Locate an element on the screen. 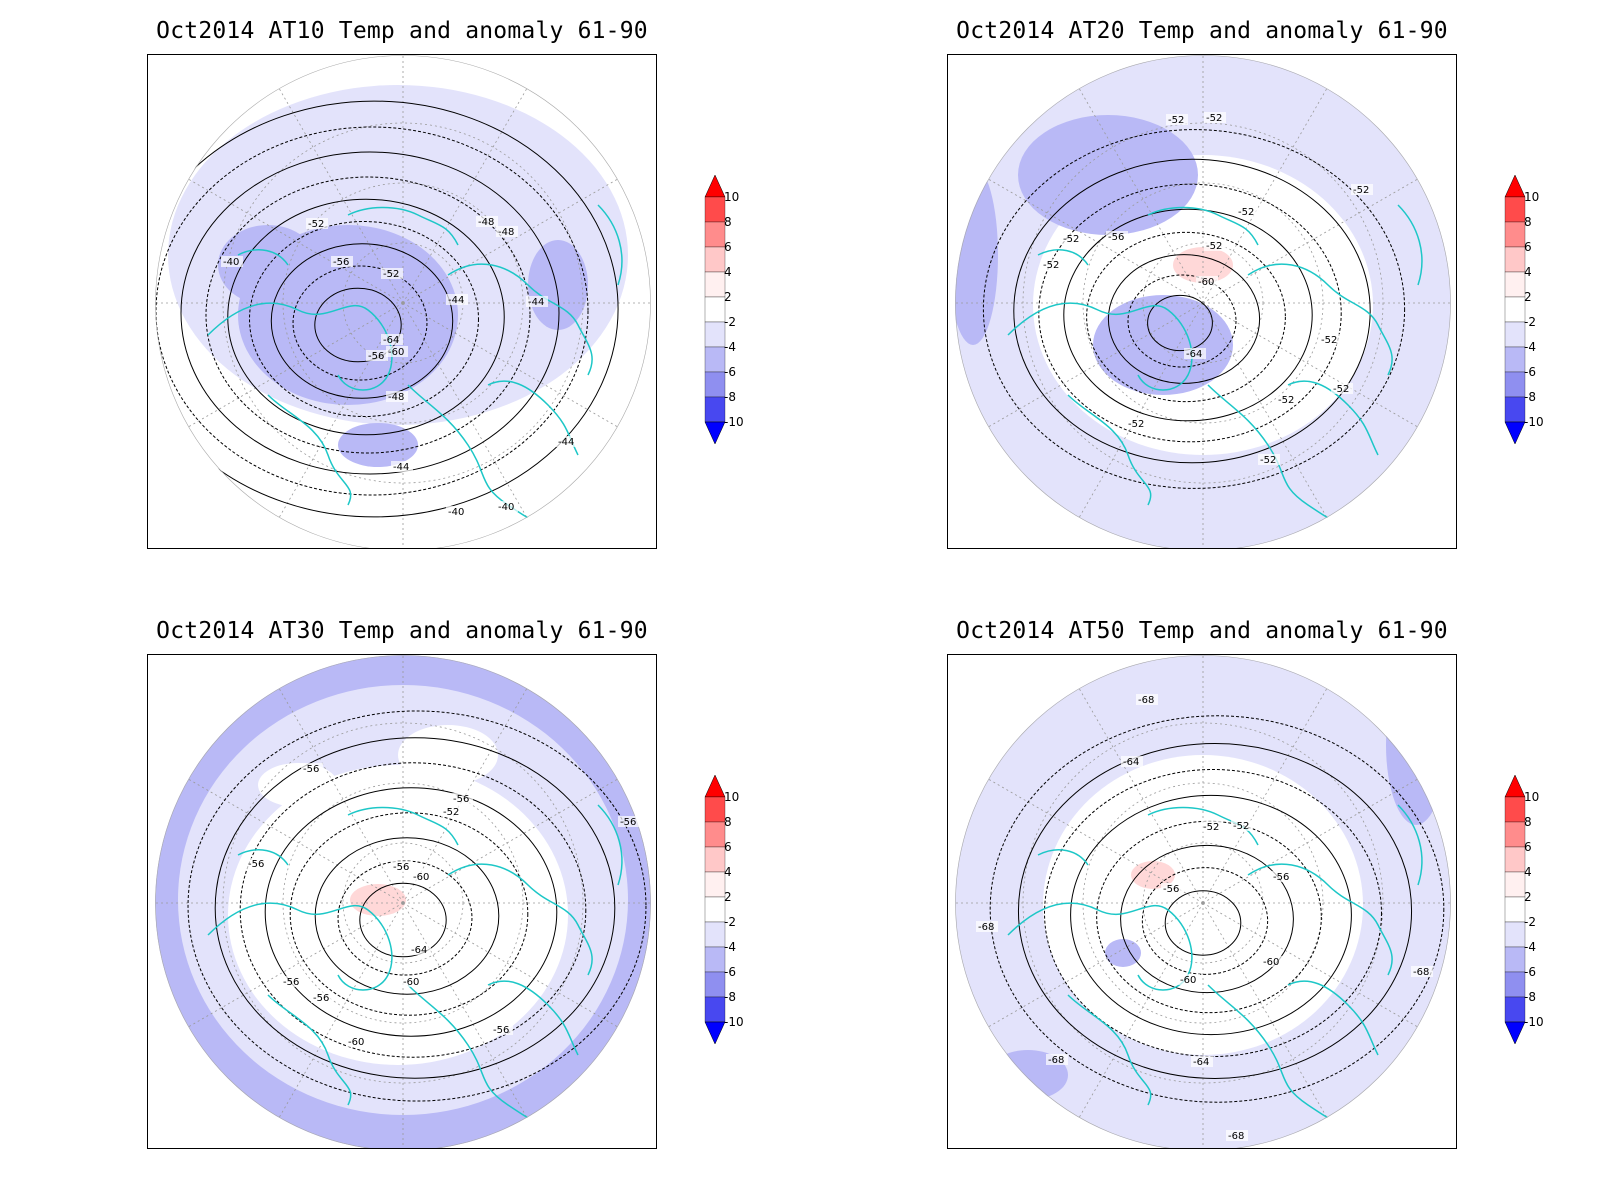 The width and height of the screenshot is (1600, 1200). contour-label: -48 is located at coordinates (396, 397).